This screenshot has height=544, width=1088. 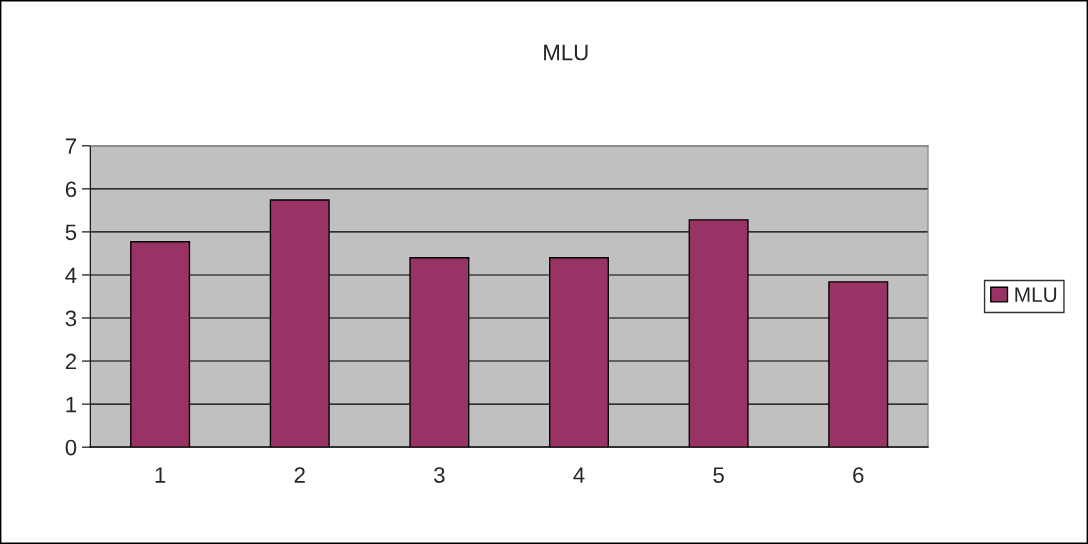 I want to click on x-tick-label: 1, so click(x=160, y=475).